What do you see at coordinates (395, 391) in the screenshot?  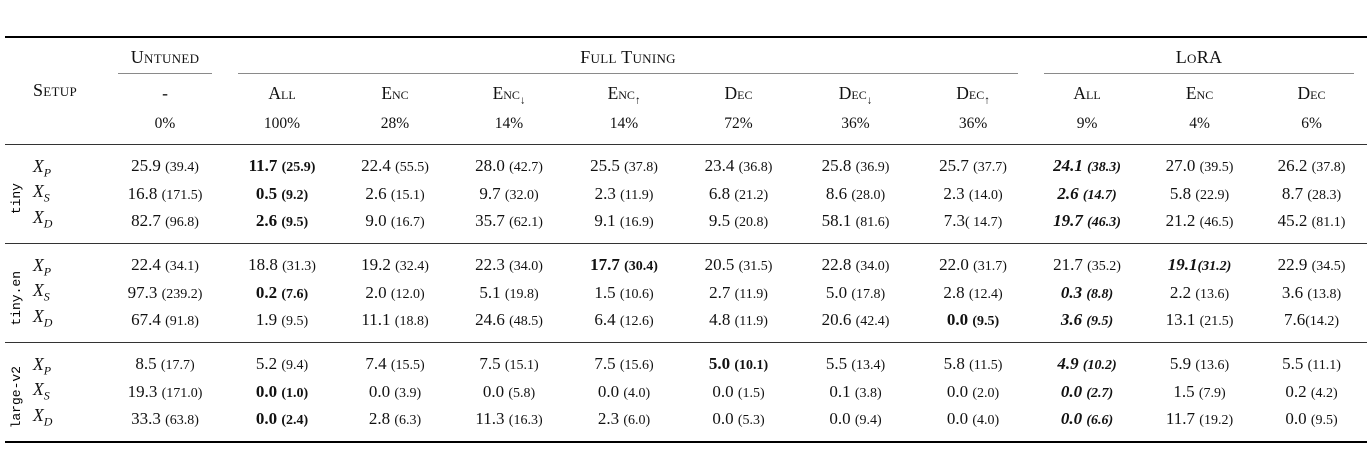 I see `table-cell: 0.0 (3.9)` at bounding box center [395, 391].